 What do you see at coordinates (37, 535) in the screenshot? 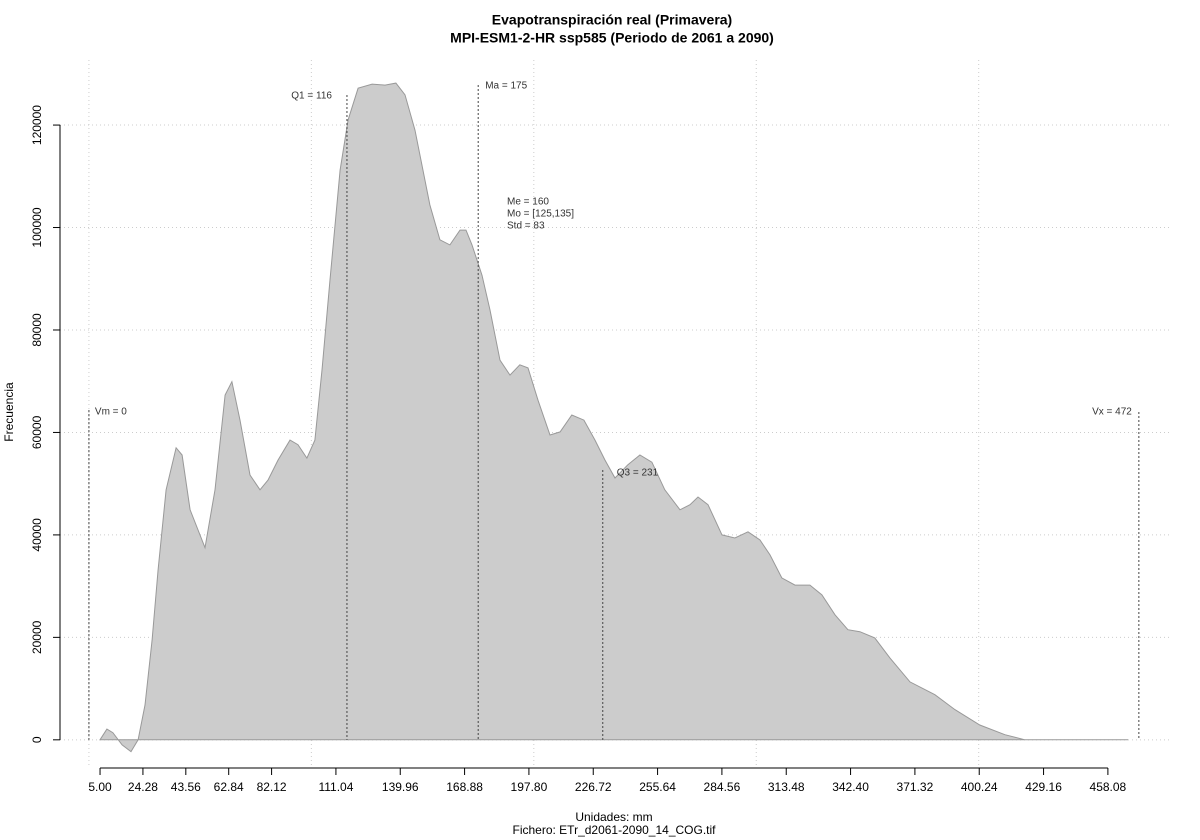
I see `y-tick-label: 40000` at bounding box center [37, 535].